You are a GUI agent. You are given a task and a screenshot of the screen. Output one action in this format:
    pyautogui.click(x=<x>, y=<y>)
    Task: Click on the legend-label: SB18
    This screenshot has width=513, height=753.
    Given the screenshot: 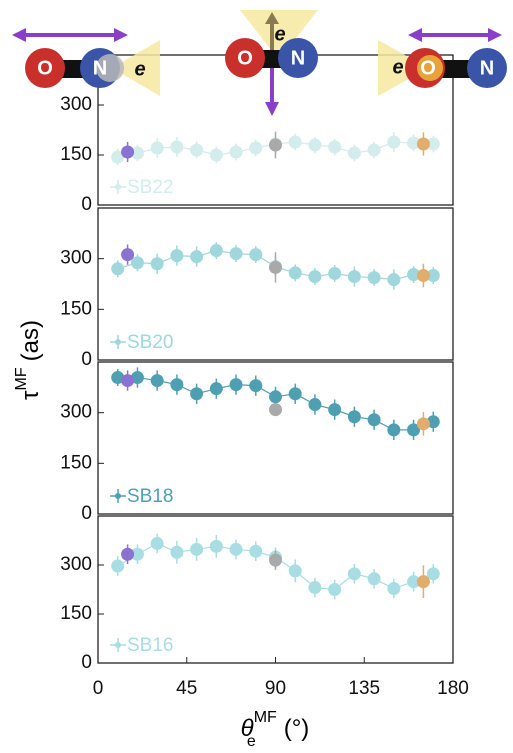 What is the action you would take?
    pyautogui.click(x=150, y=496)
    